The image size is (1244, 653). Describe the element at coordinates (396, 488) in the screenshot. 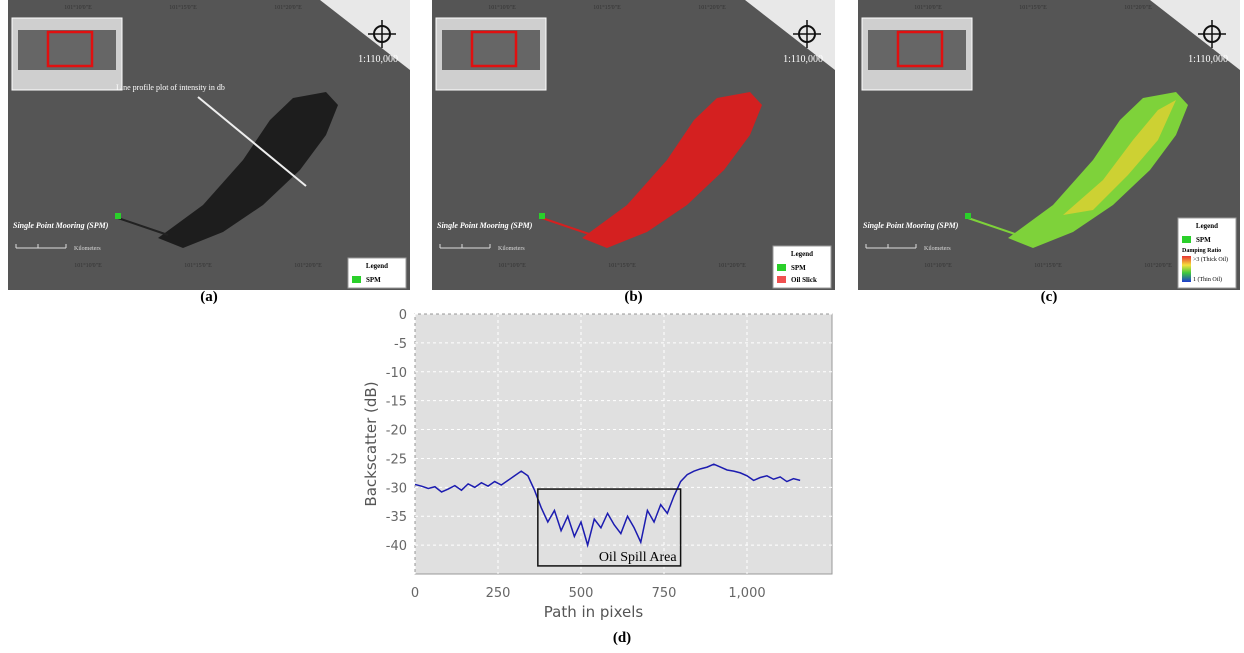

I see `y-tick-label: -30` at that location.